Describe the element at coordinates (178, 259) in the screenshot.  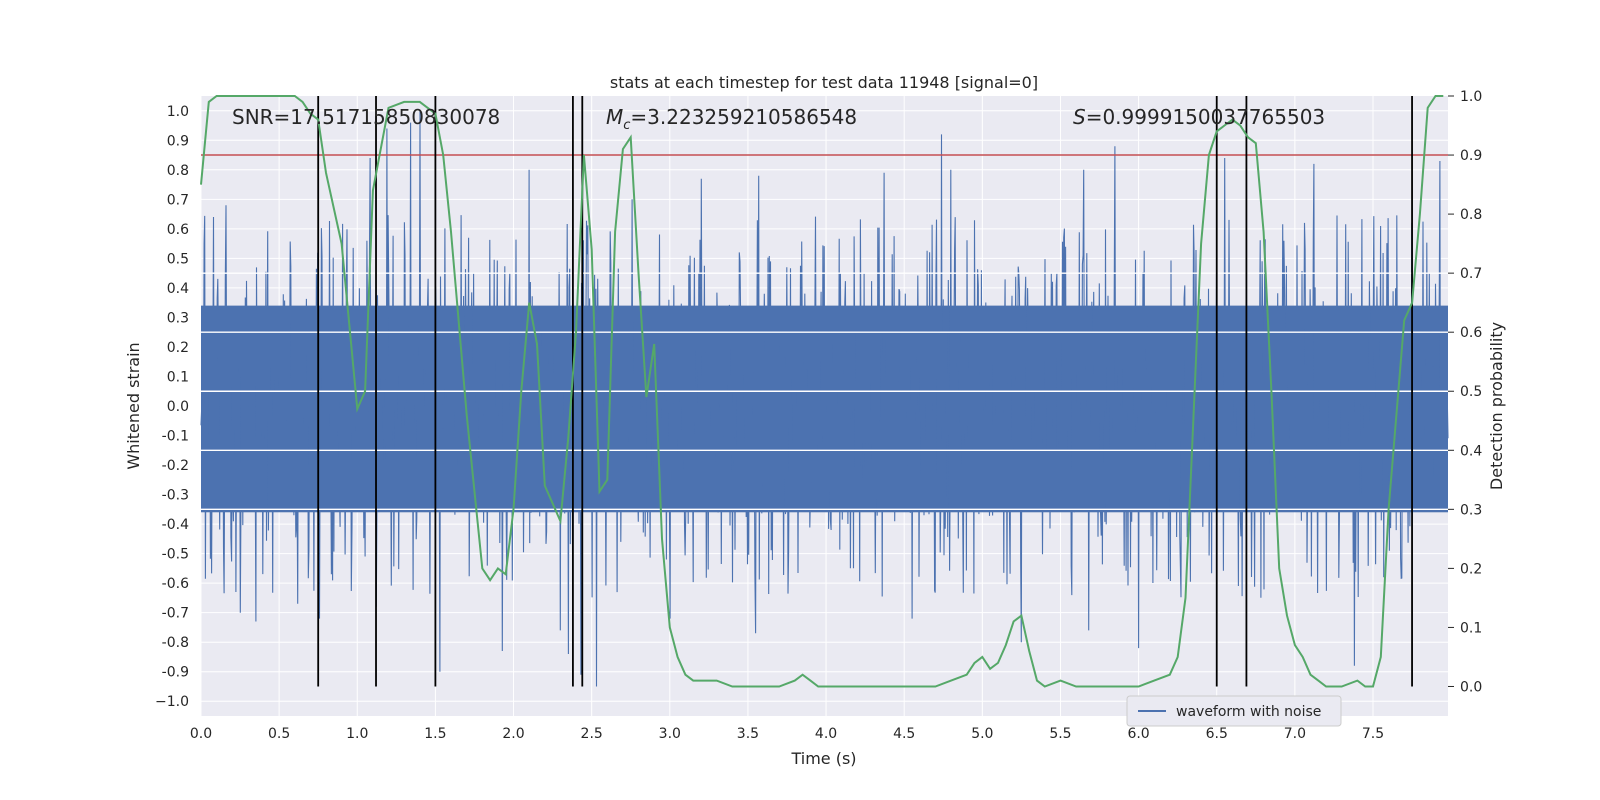
I see `y-tick-label: 0.5` at that location.